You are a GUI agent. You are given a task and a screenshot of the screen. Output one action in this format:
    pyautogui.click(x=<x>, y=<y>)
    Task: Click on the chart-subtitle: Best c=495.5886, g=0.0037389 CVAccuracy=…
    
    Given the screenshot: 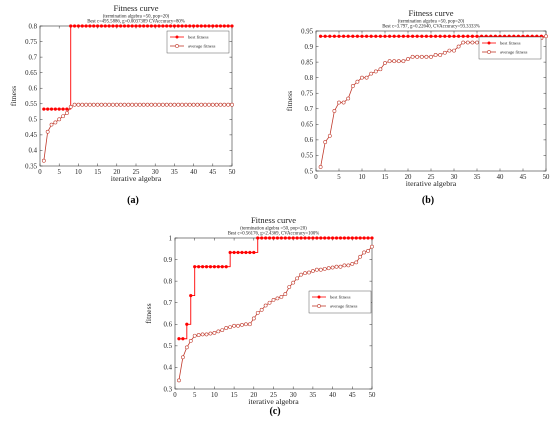 What is the action you would take?
    pyautogui.click(x=136, y=22)
    